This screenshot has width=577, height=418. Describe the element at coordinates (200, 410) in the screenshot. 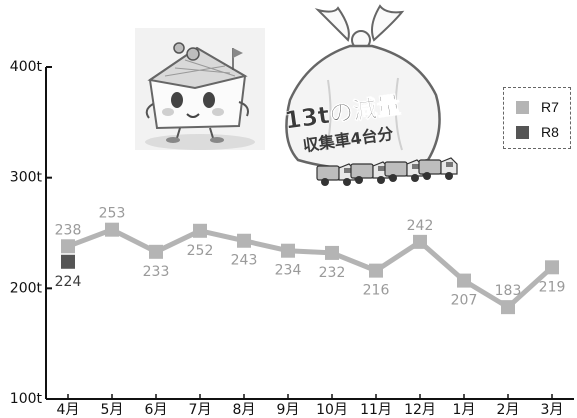

I see `x-tick-label: 7月` at that location.